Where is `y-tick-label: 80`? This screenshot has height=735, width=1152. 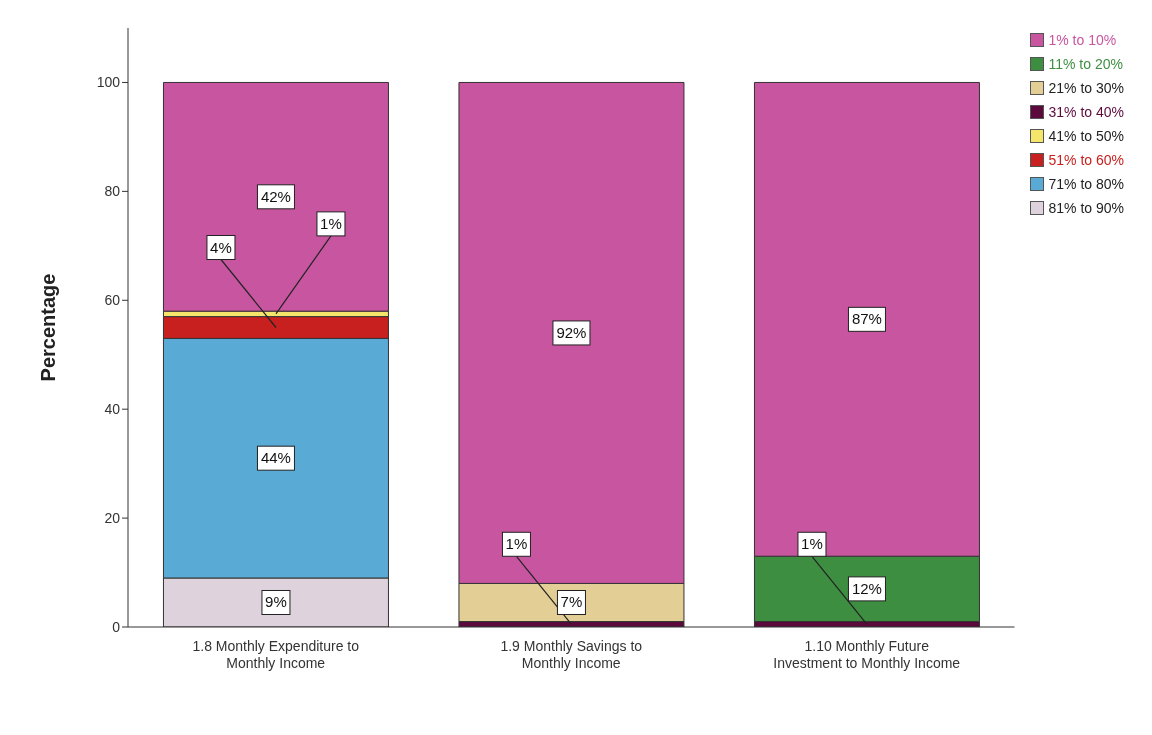
y-tick-label: 80 is located at coordinates (112, 191).